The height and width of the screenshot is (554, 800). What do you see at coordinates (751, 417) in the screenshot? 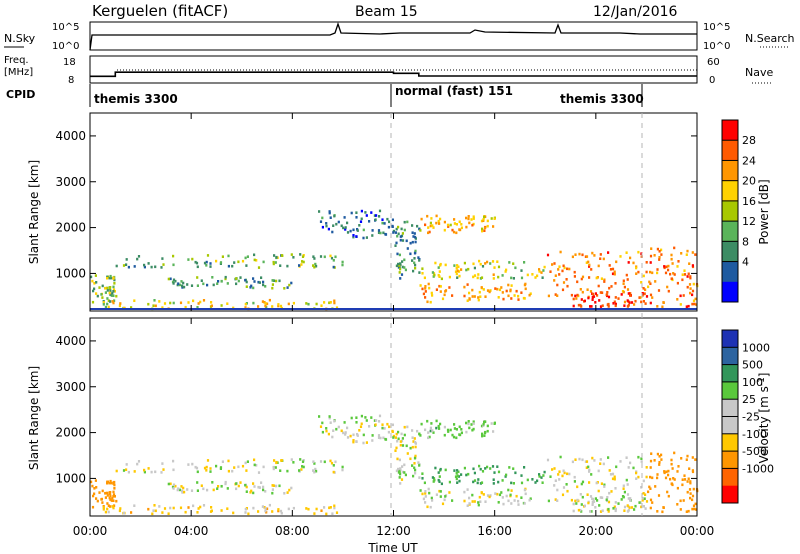
I see `colorbar-tick-label: -25` at bounding box center [751, 417].